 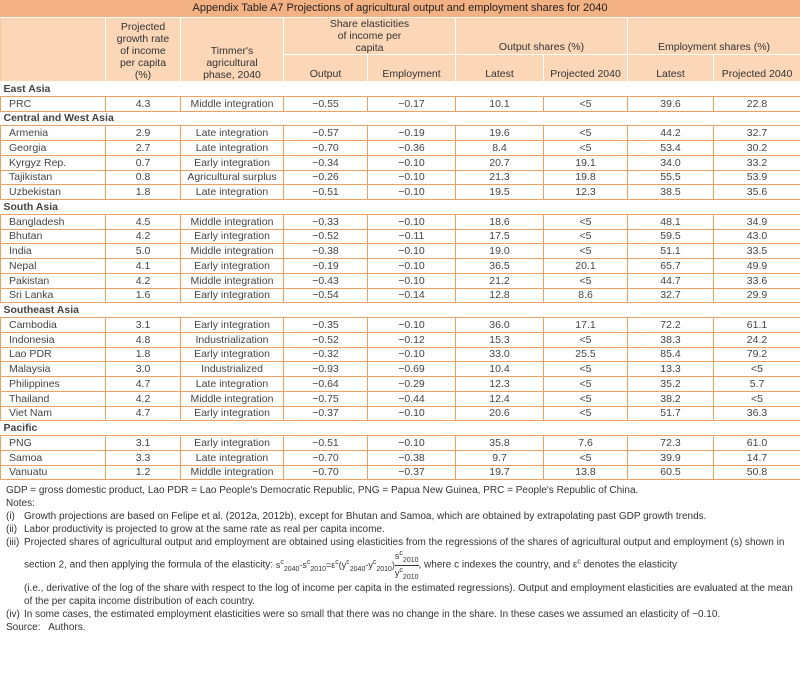 What do you see at coordinates (671, 339) in the screenshot?
I see `cell-employment-latest: 38.3` at bounding box center [671, 339].